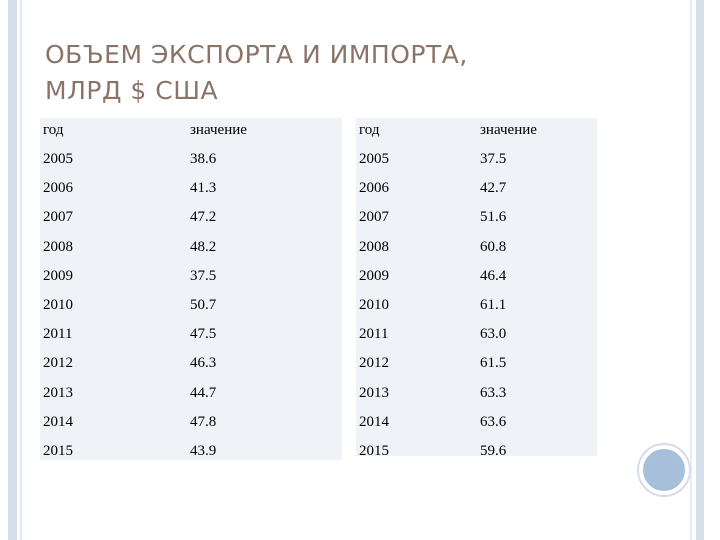  Describe the element at coordinates (691, 270) in the screenshot. I see `frame-right-line` at that location.